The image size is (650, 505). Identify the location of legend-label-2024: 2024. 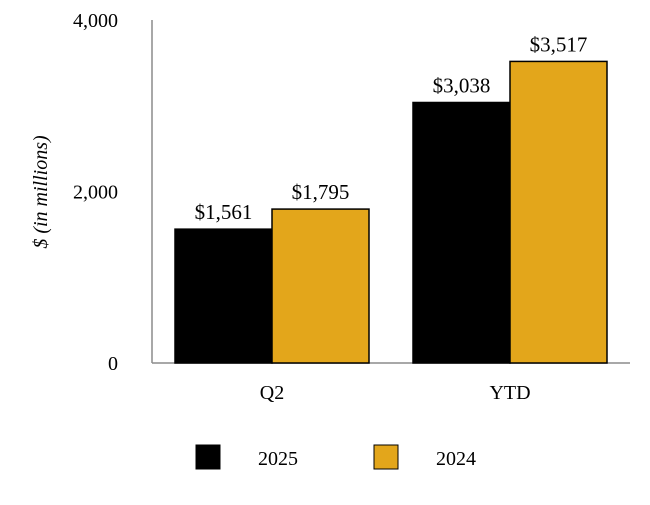
(456, 459).